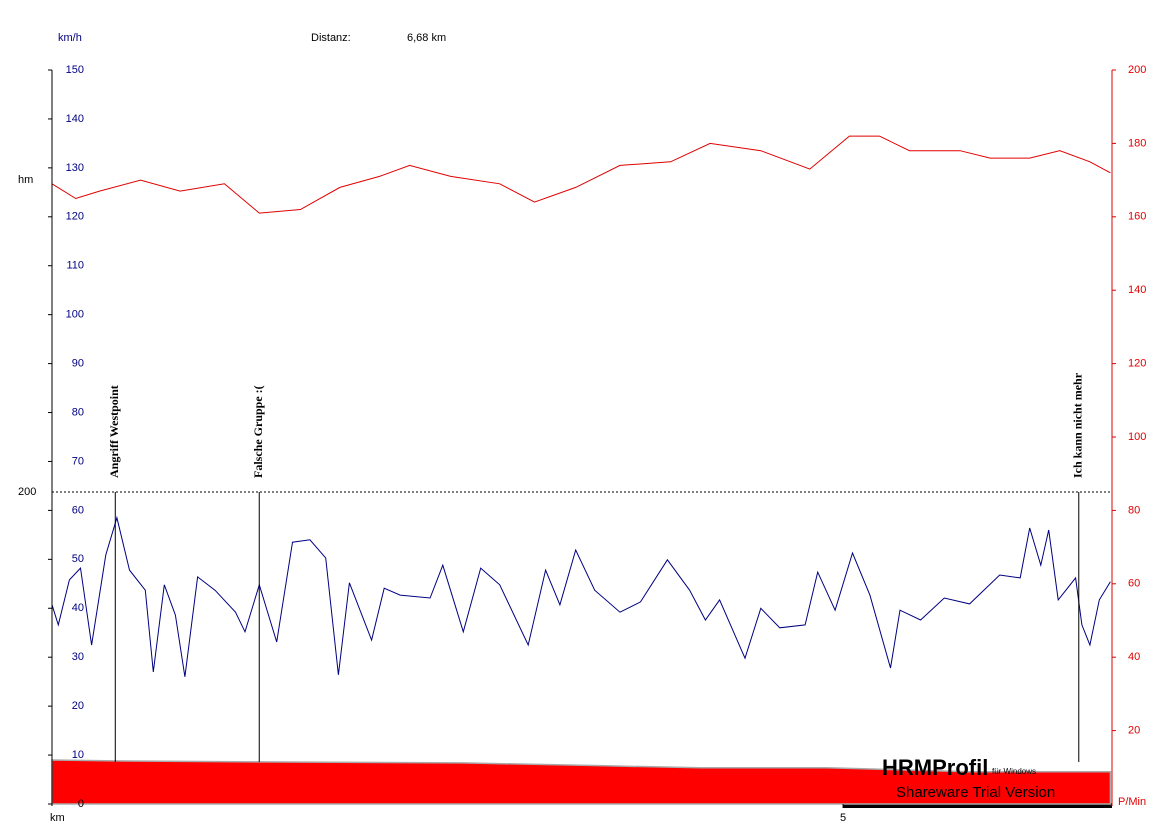 The image size is (1162, 828). What do you see at coordinates (258, 431) in the screenshot?
I see `annotation-label: Falsche Gruppe :(` at bounding box center [258, 431].